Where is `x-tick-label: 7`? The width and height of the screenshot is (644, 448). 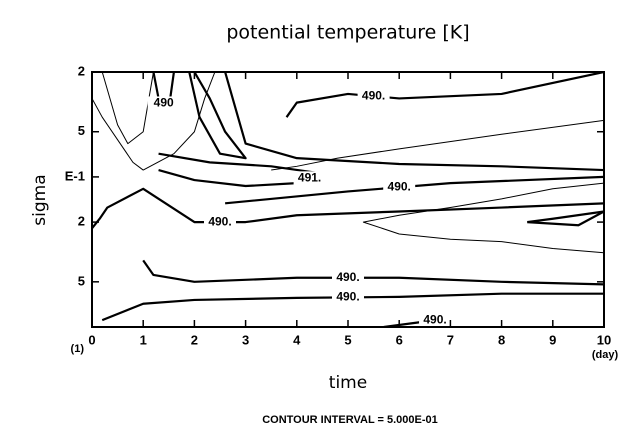
x-tick-label: 7 is located at coordinates (450, 339).